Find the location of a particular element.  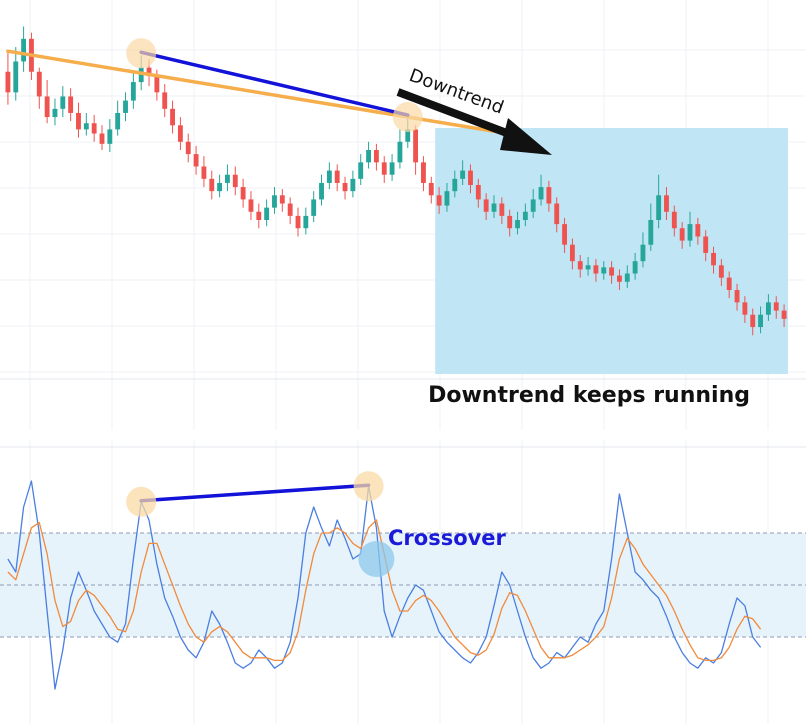

continuation-label: Downtrend keeps running is located at coordinates (589, 395).